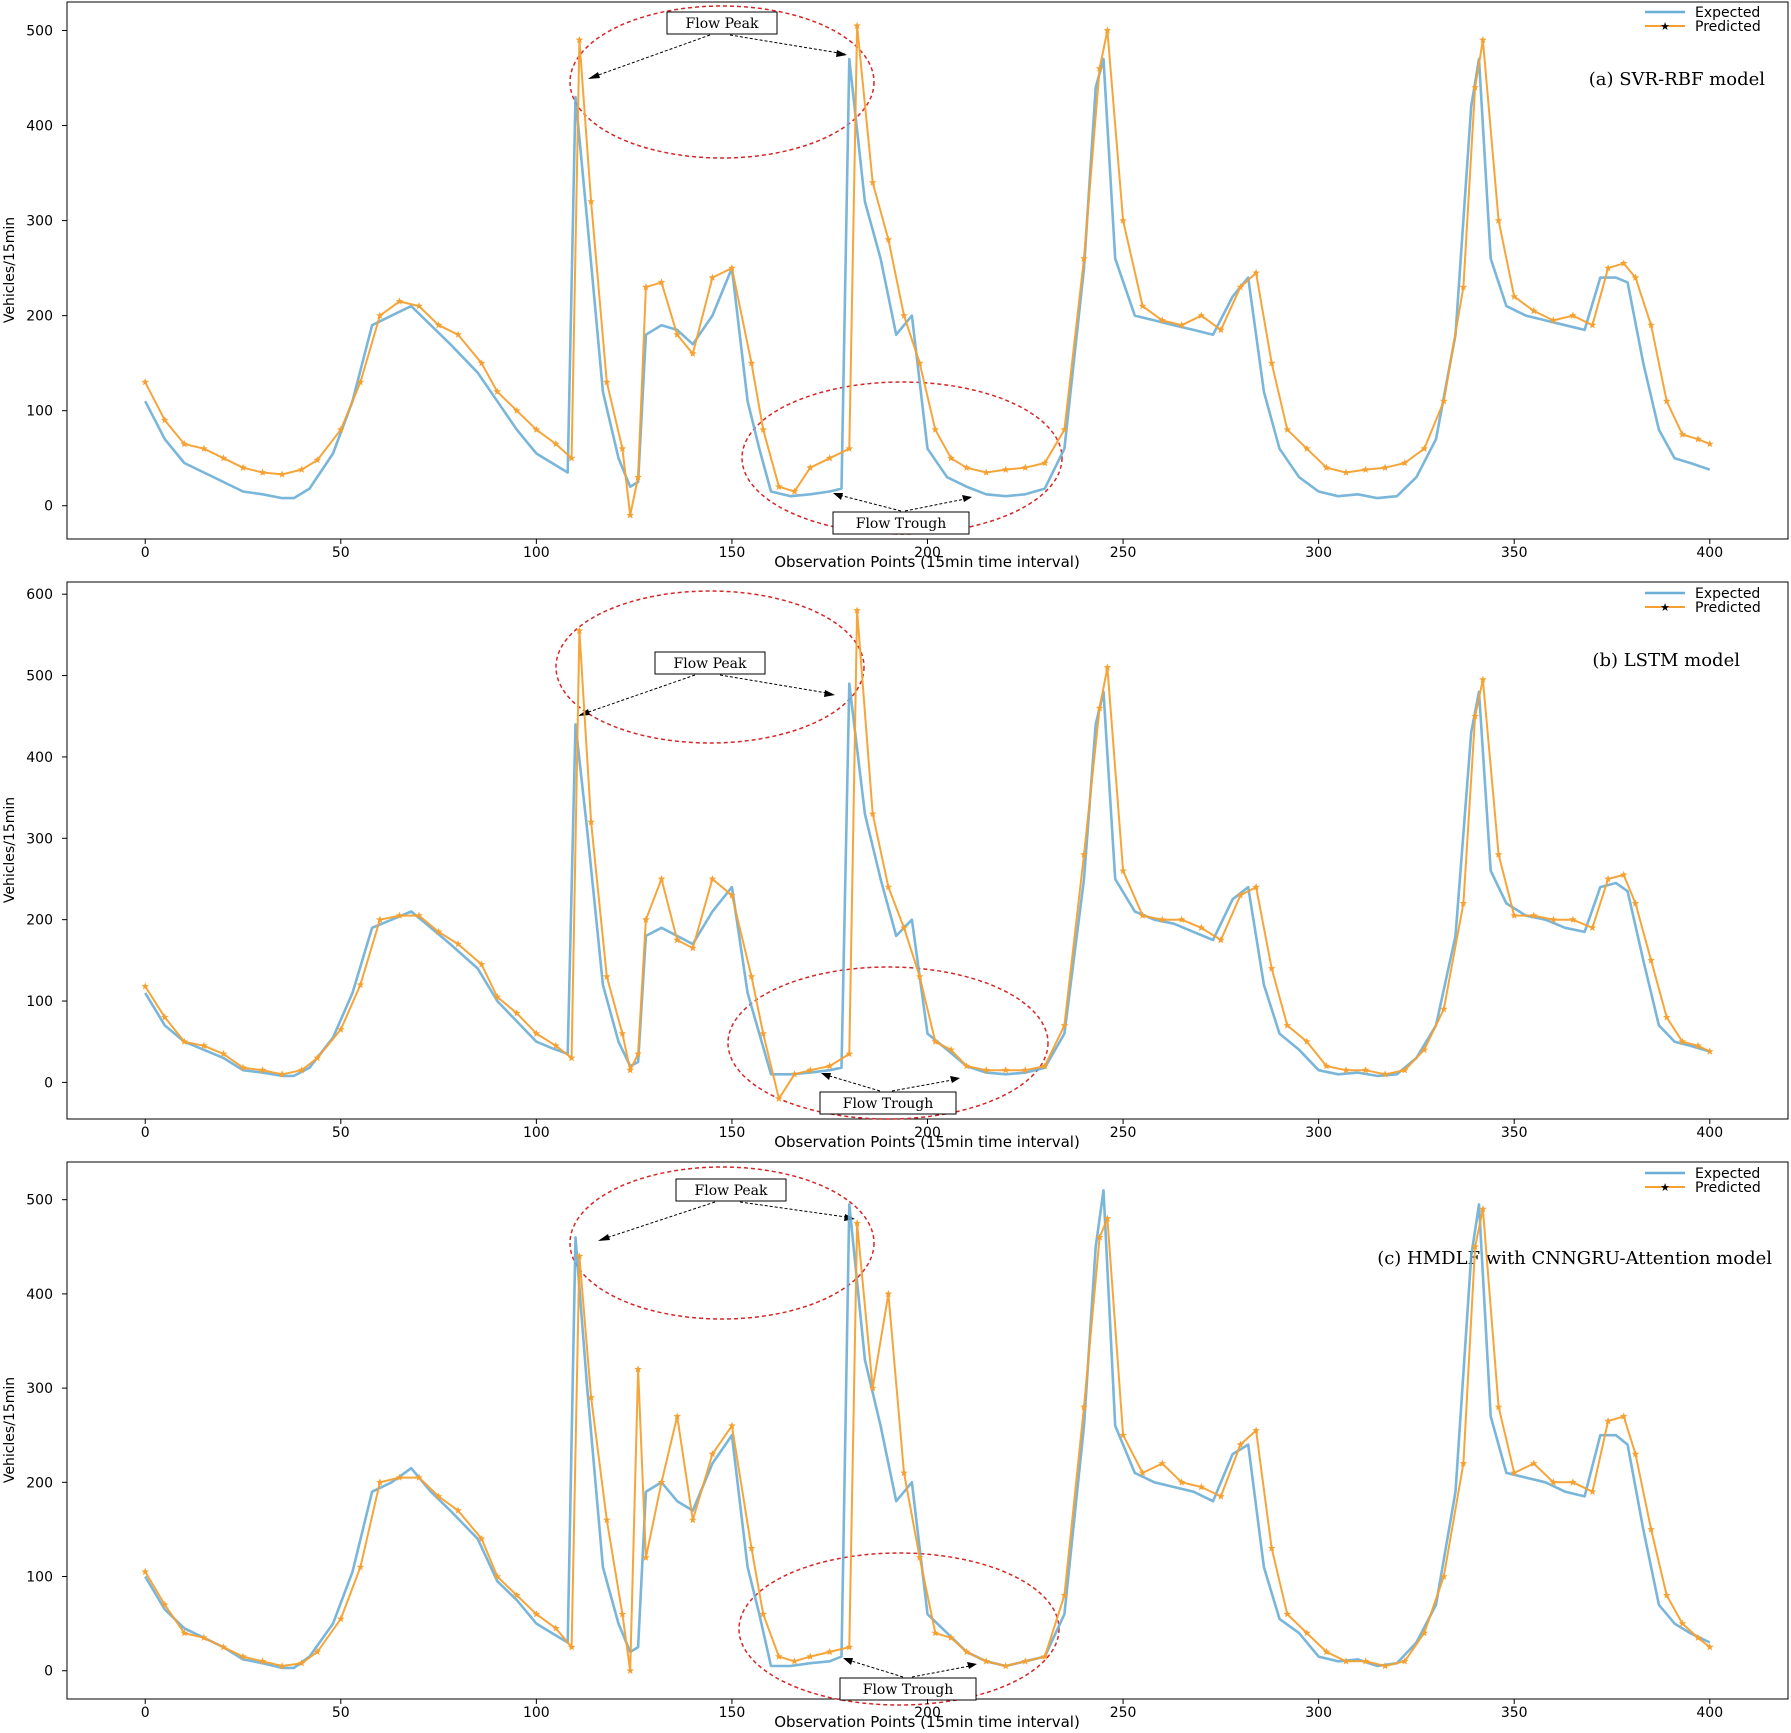 Image resolution: width=1791 pixels, height=1733 pixels. What do you see at coordinates (39, 1002) in the screenshot?
I see `y-tick-label: 100` at bounding box center [39, 1002].